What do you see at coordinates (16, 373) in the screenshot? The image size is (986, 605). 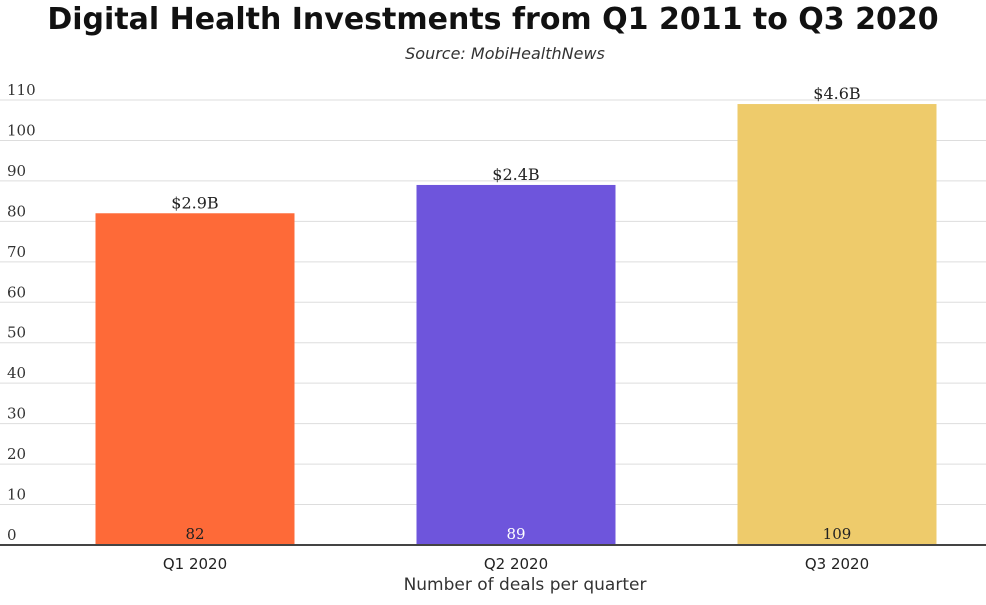 I see `y-tick-label: 40` at bounding box center [16, 373].